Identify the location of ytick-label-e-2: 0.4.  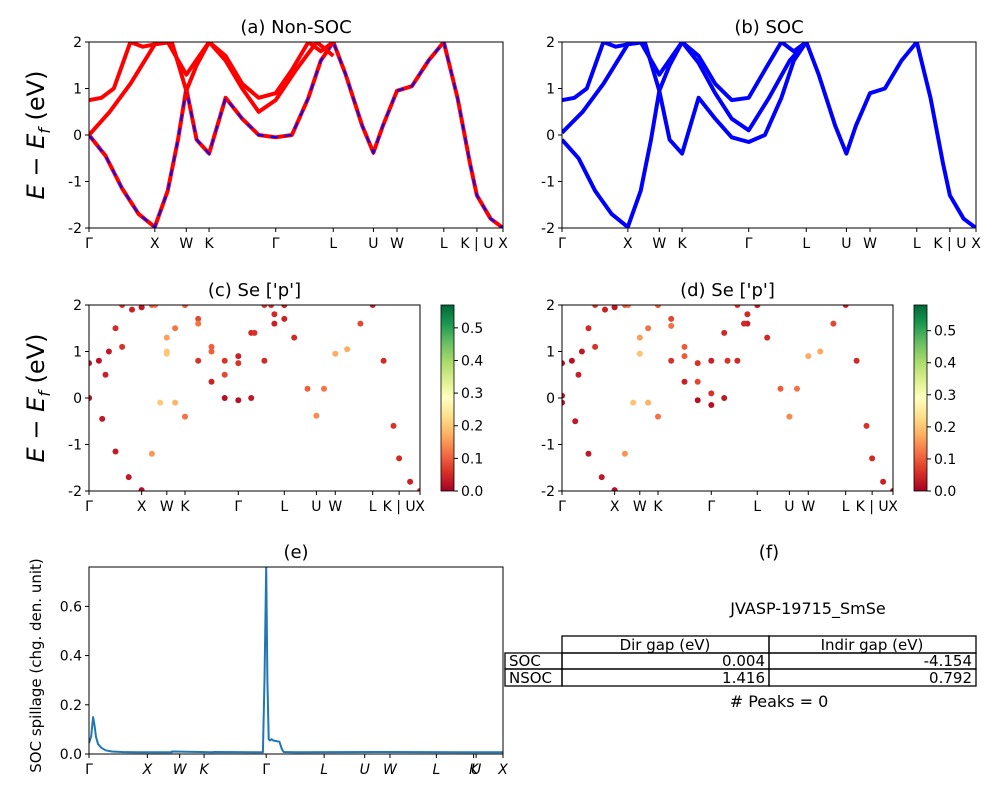
(71, 657).